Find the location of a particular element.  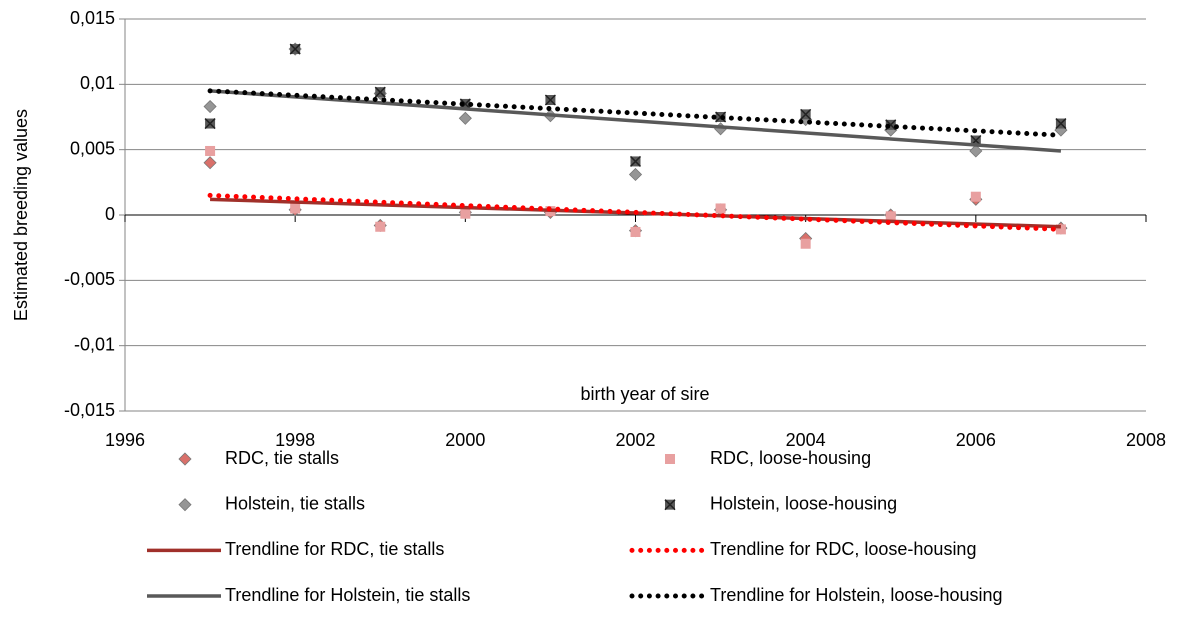

legend-label: Holstein, loose-housing is located at coordinates (803, 503).